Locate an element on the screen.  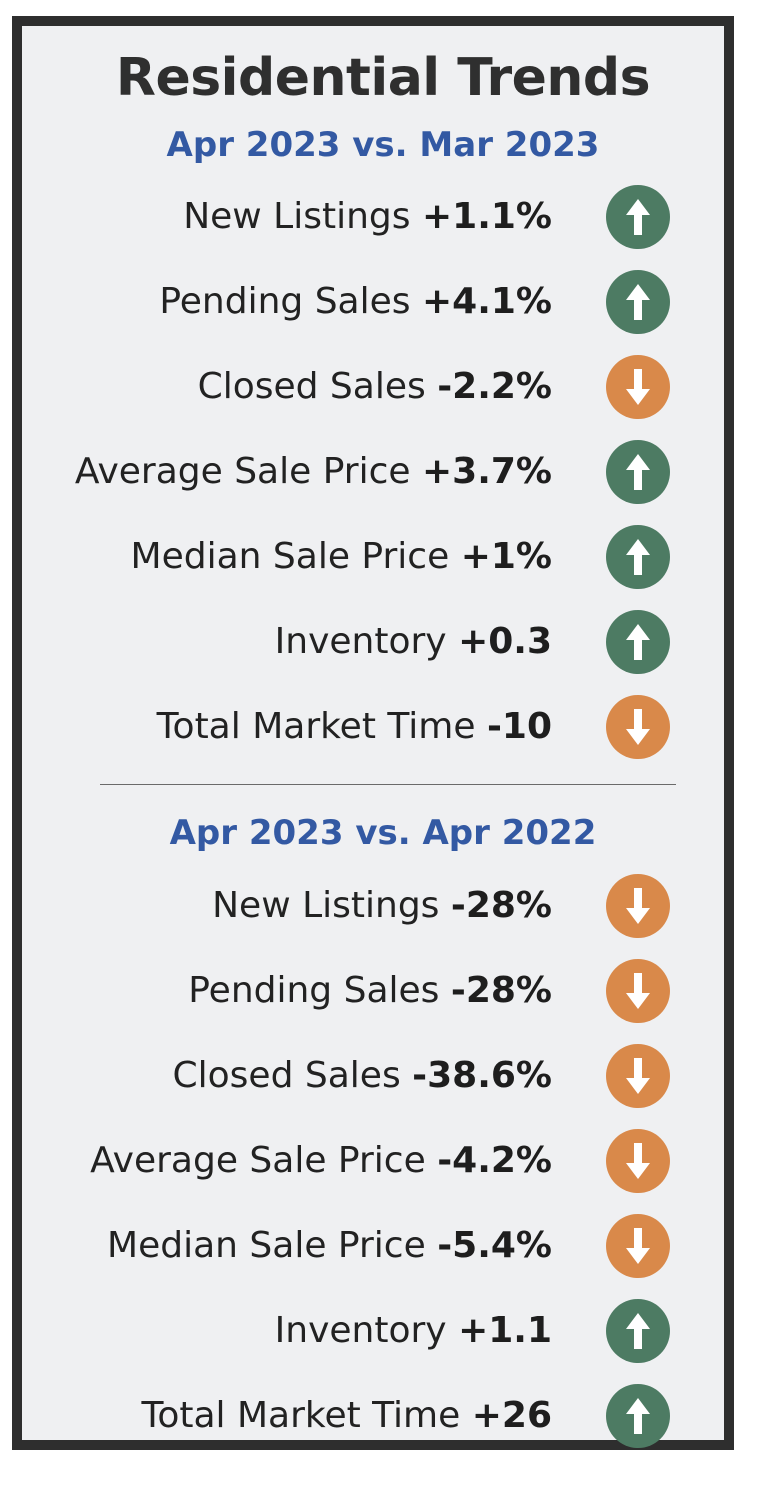
trend-row: Total Market Time +26 is located at coordinates (346, 1416).